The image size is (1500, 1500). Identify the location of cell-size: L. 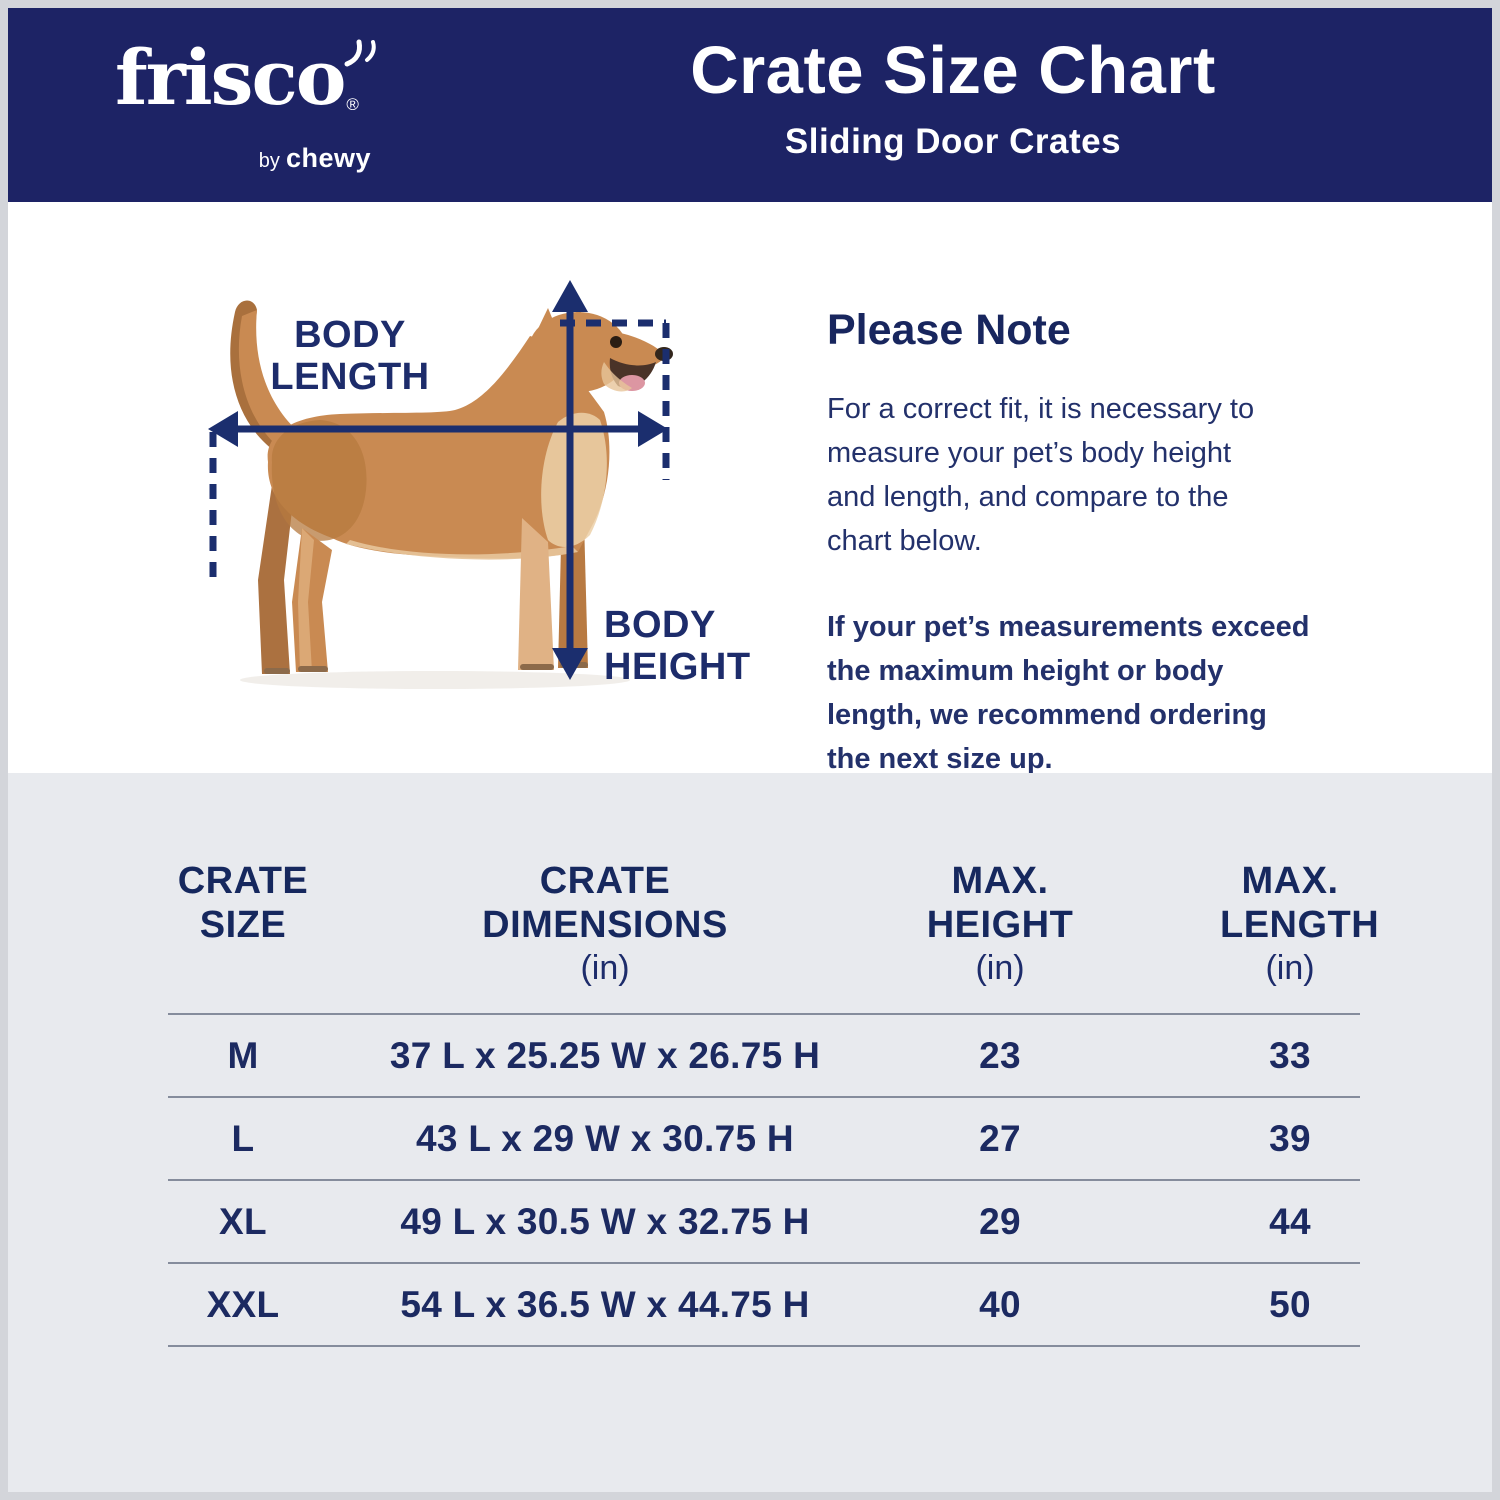
(243, 1138).